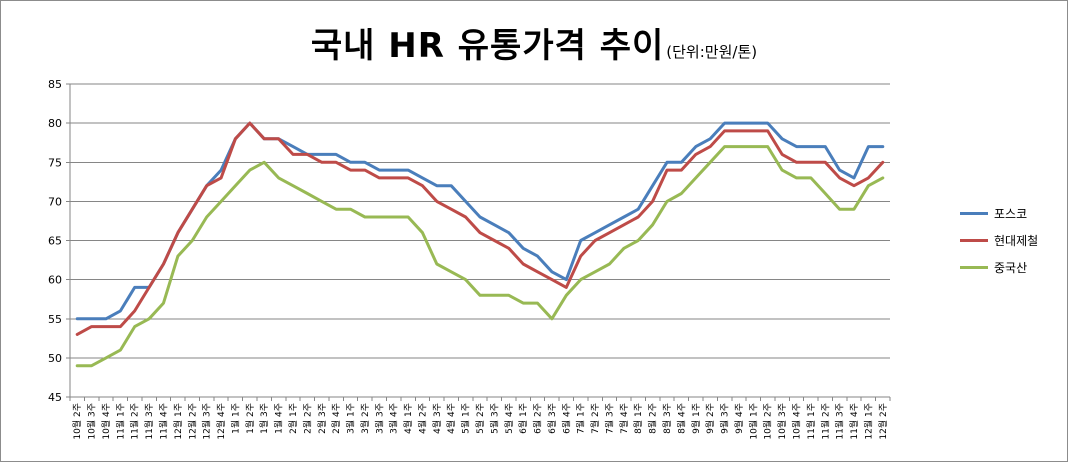 The image size is (1068, 462). Describe the element at coordinates (250, 418) in the screenshot. I see `x-tick-label: 1월 2주` at that location.